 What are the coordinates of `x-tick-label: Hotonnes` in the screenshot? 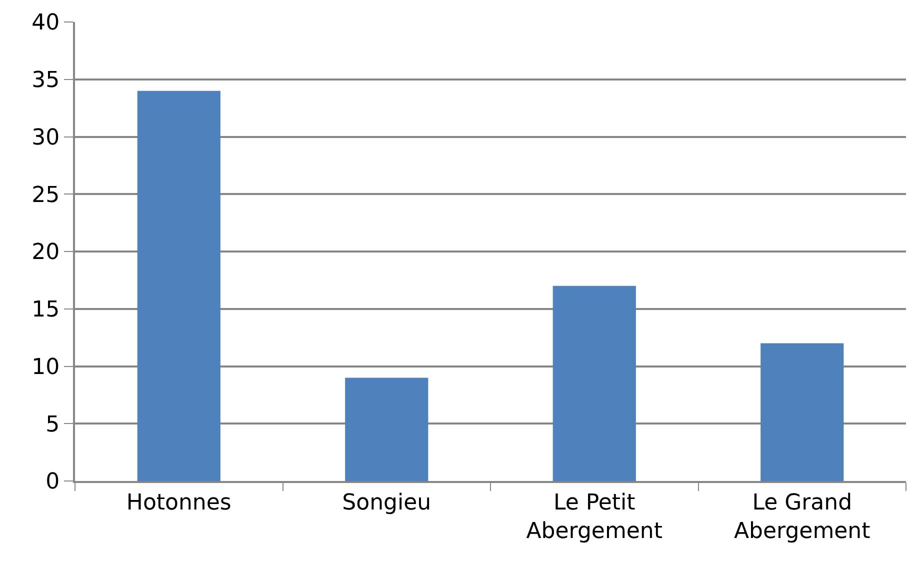 It's located at (179, 503).